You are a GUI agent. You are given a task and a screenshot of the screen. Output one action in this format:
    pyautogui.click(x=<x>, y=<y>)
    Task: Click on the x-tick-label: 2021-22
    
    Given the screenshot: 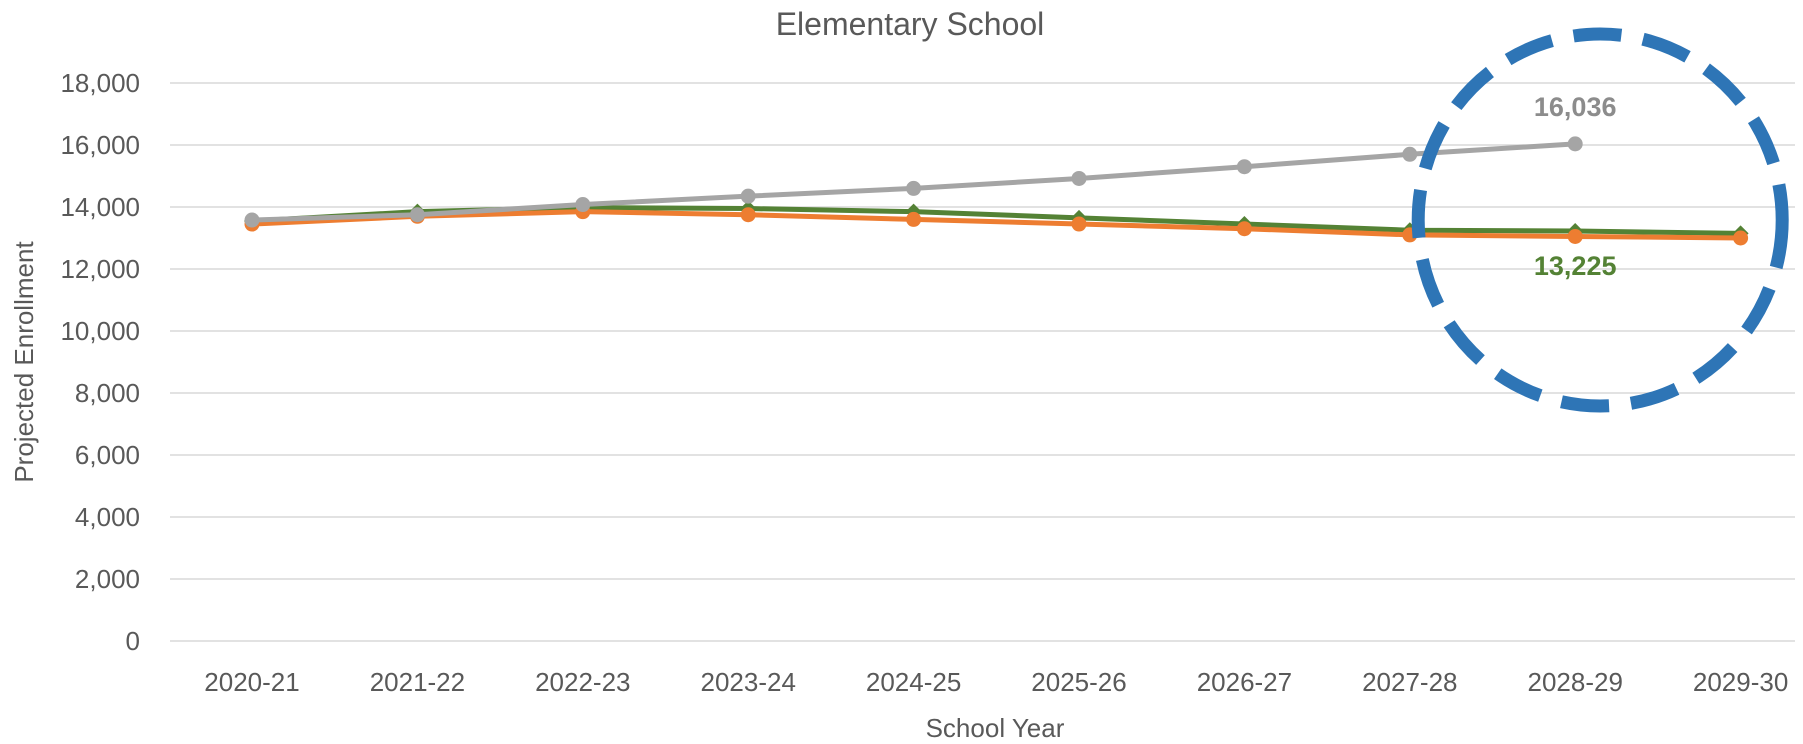 What is the action you would take?
    pyautogui.click(x=417, y=682)
    